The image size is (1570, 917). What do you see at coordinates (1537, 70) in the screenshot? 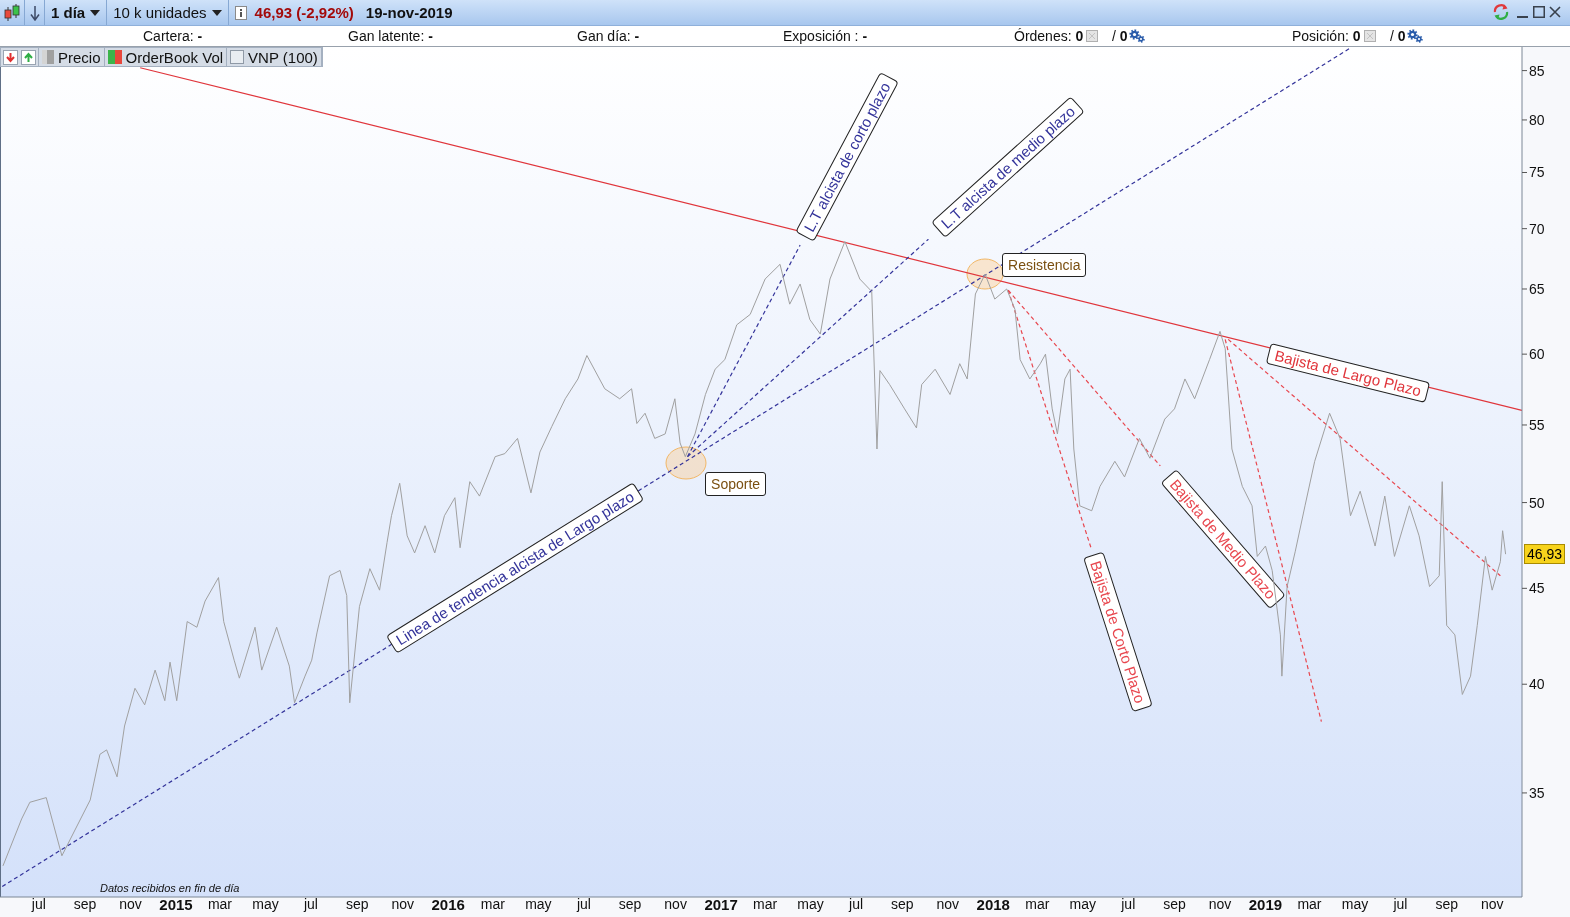
I see `y-tick-label: 85` at bounding box center [1537, 70].